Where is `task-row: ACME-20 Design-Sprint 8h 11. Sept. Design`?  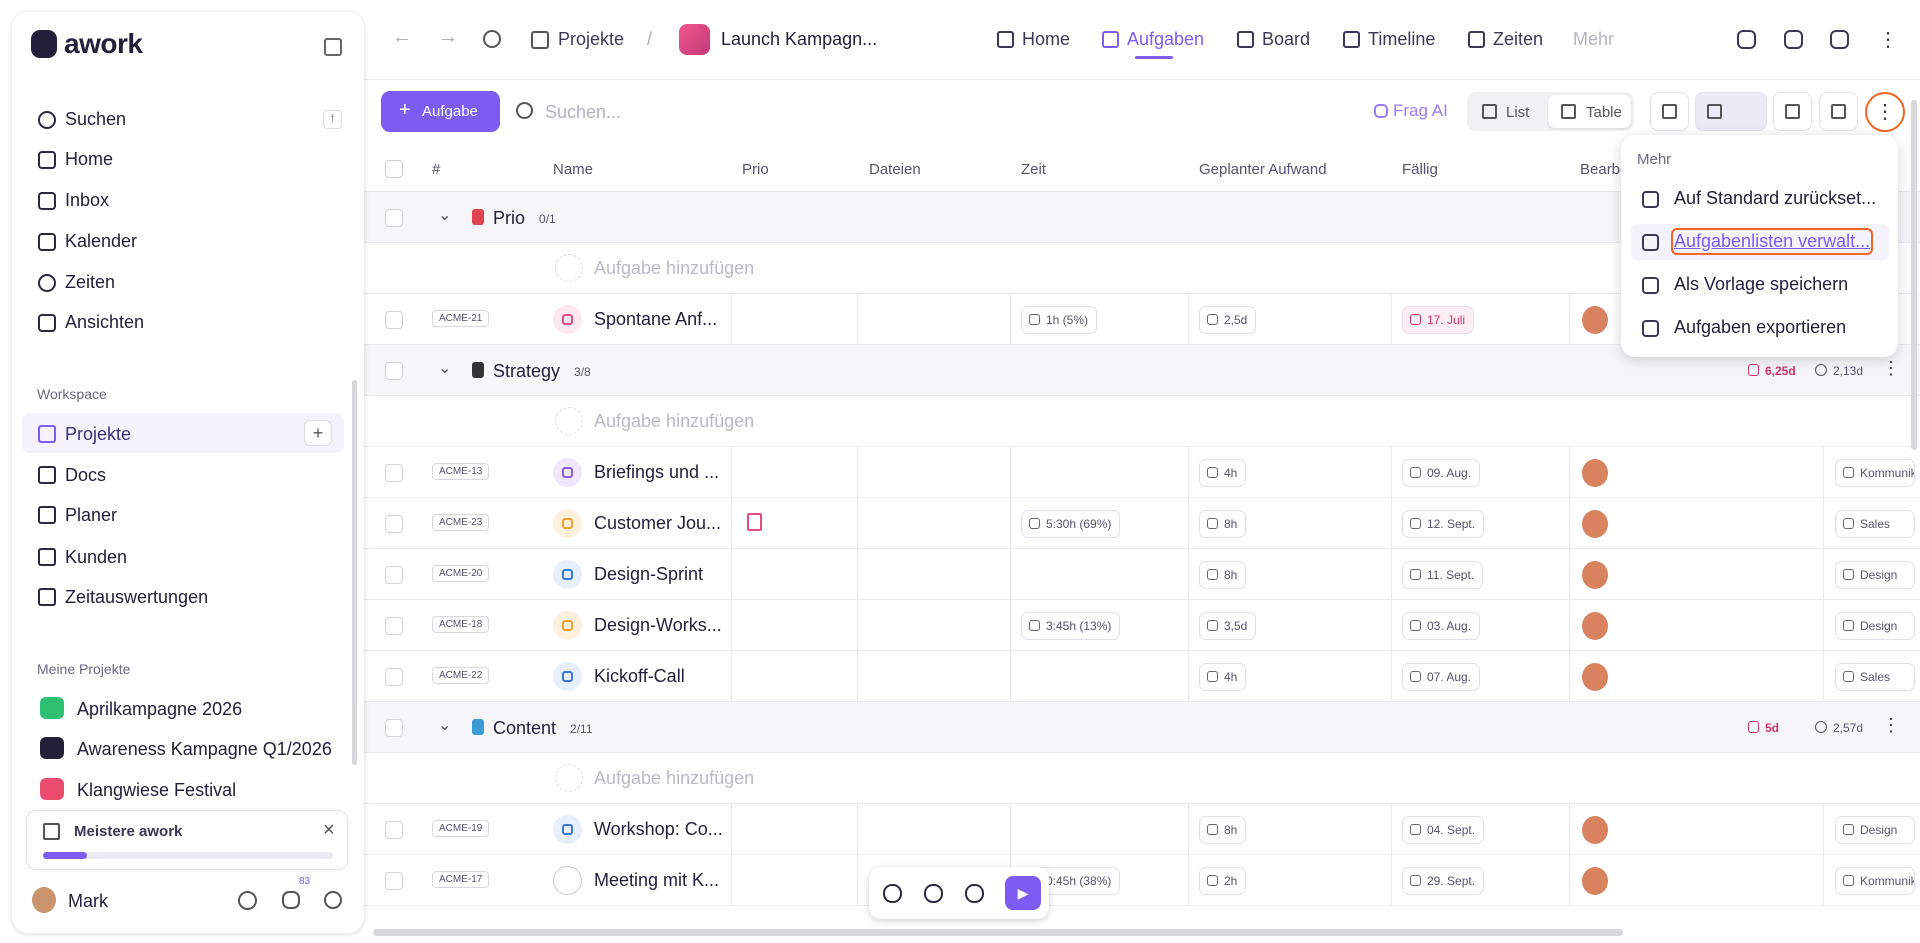
task-row: ACME-20 Design-Sprint 8h 11. Sept. Design is located at coordinates (1142, 574).